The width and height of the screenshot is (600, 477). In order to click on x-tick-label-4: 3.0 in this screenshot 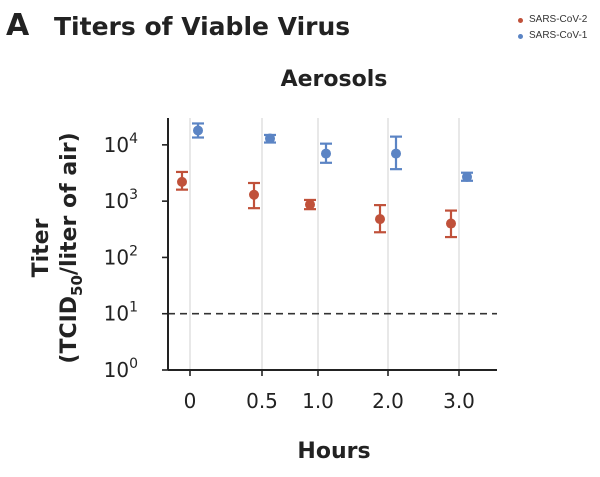, I will do `click(459, 401)`.